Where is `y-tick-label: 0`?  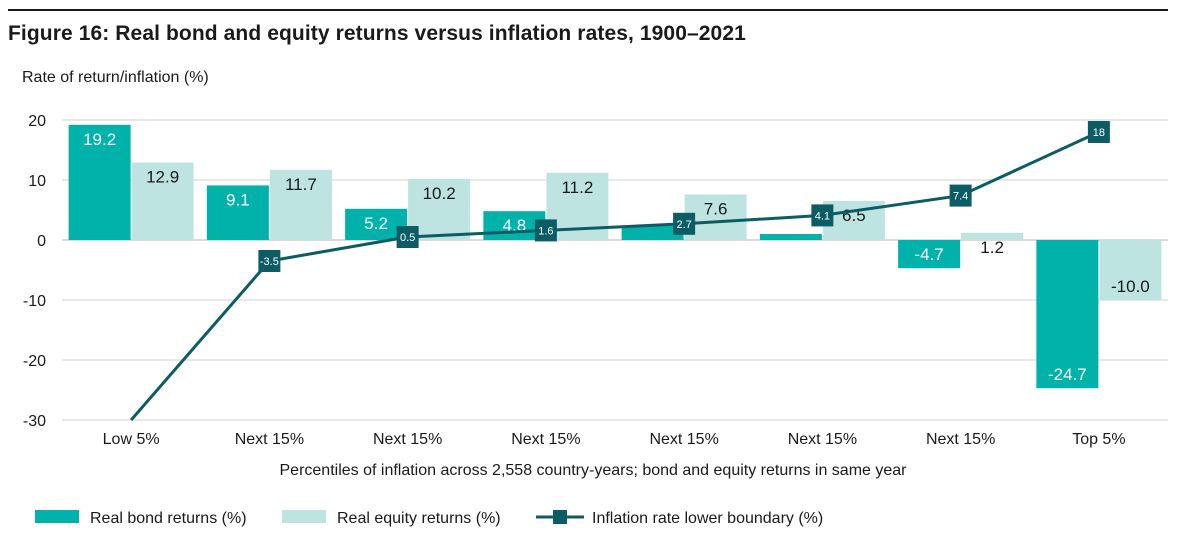 y-tick-label: 0 is located at coordinates (41, 241).